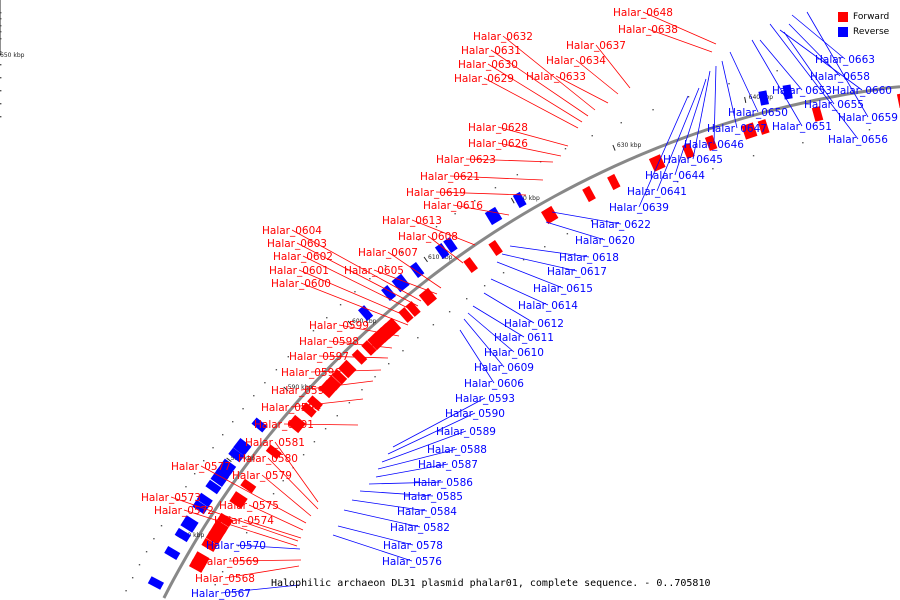  I want to click on forward-gene-label: Halar_0626, so click(498, 144).